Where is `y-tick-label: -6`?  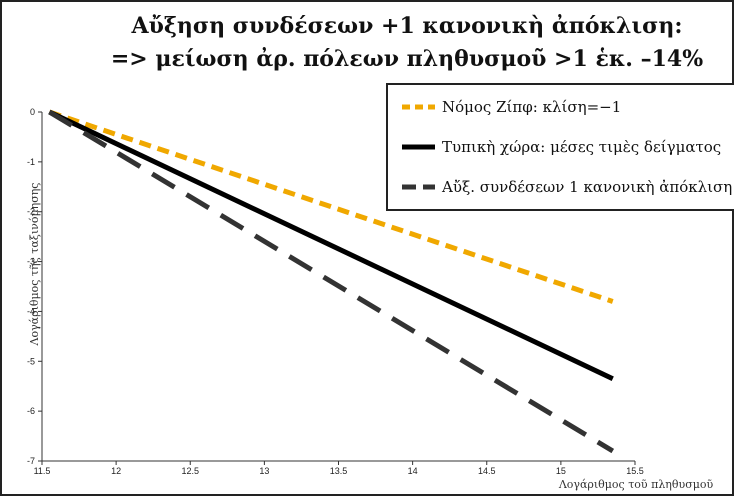
y-tick-label: -6 is located at coordinates (31, 411).